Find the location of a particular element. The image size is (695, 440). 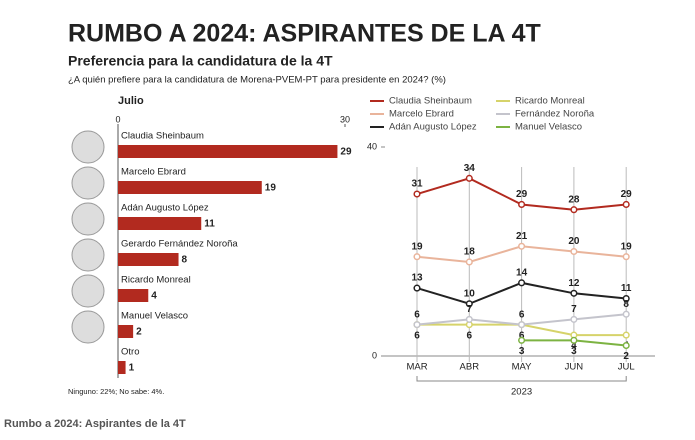

title: RUMBO A 2024: ASPIRANTES DE LA 4T is located at coordinates (304, 34).